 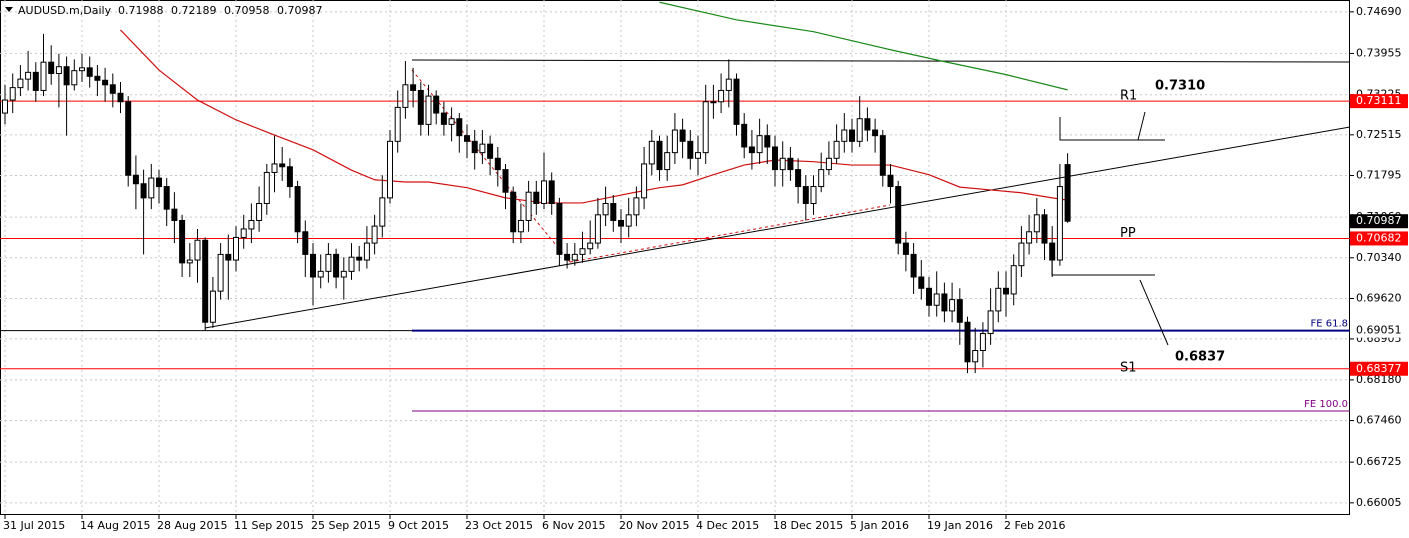 What do you see at coordinates (863, 46) in the screenshot?
I see `moving-average` at bounding box center [863, 46].